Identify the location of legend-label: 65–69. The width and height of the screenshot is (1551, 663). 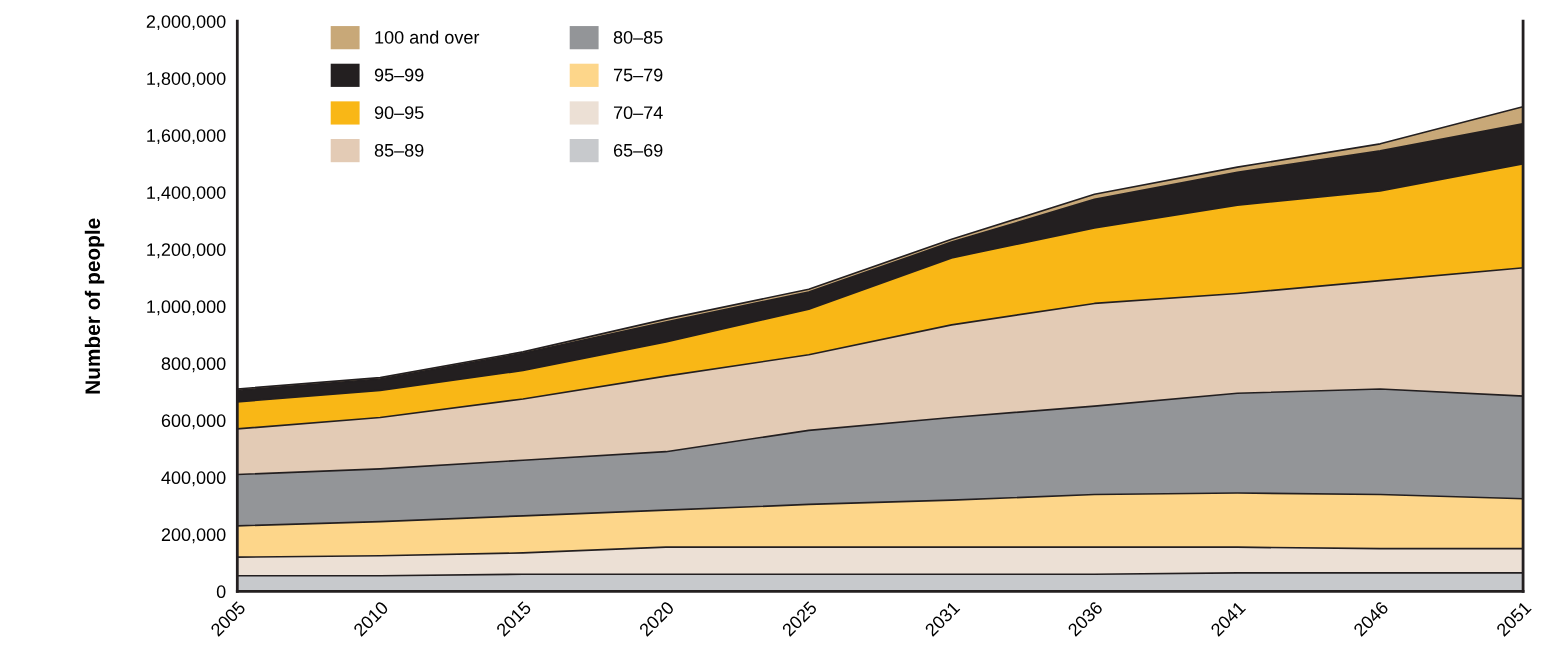
(638, 150).